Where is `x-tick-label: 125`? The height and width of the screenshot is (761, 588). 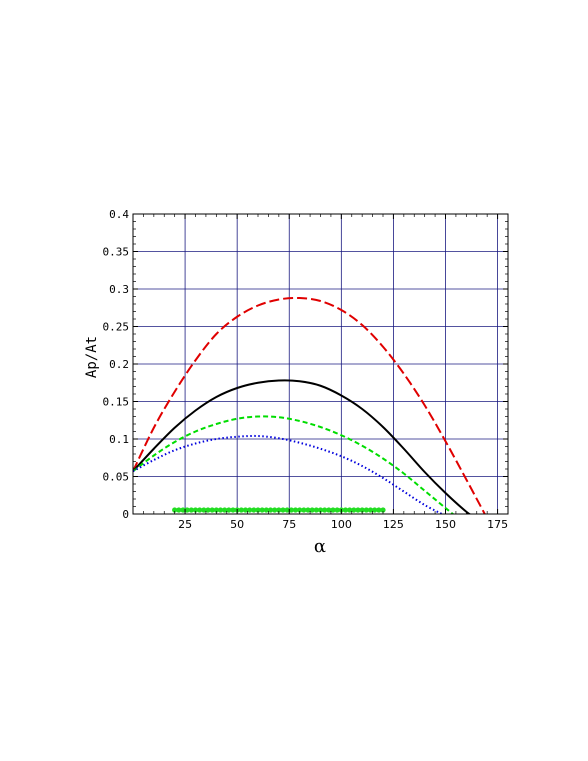
x-tick-label: 125 is located at coordinates (393, 524).